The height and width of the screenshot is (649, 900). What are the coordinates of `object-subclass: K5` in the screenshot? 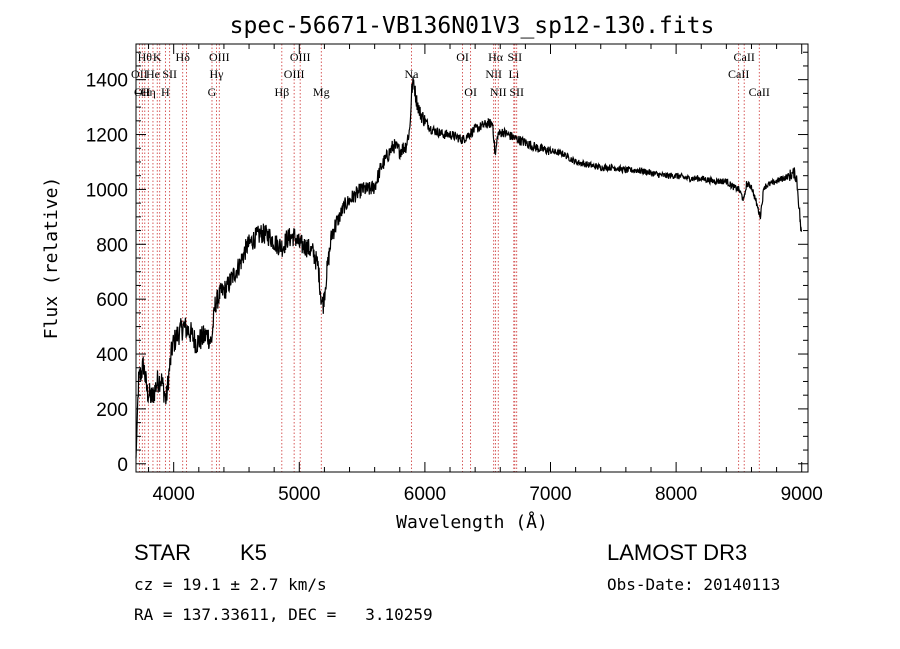 It's located at (253, 552).